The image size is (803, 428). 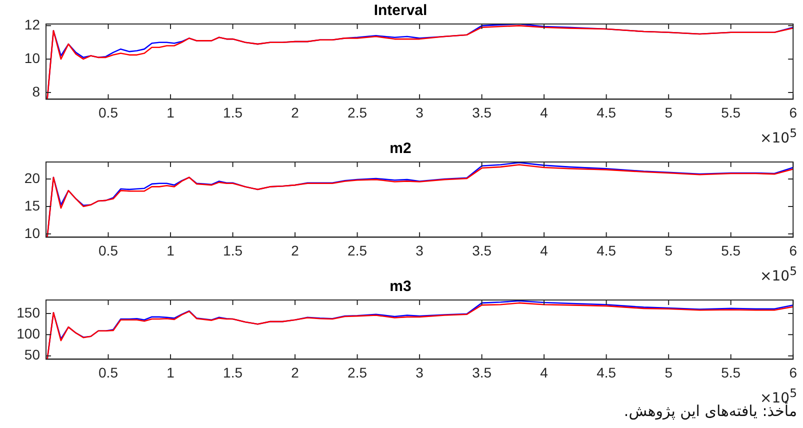 What do you see at coordinates (36, 91) in the screenshot?
I see `y-tick-label: 8` at bounding box center [36, 91].